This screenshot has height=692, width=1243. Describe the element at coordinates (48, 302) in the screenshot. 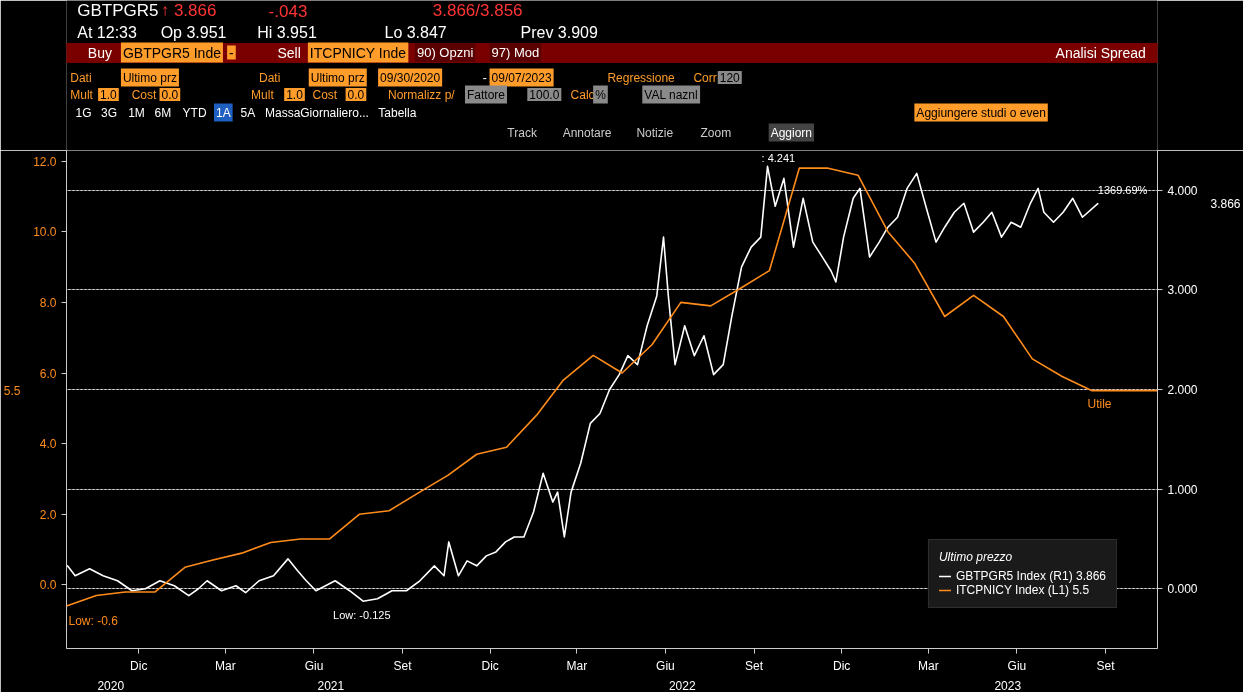

I see `y2-tick-label: 8.0` at that location.